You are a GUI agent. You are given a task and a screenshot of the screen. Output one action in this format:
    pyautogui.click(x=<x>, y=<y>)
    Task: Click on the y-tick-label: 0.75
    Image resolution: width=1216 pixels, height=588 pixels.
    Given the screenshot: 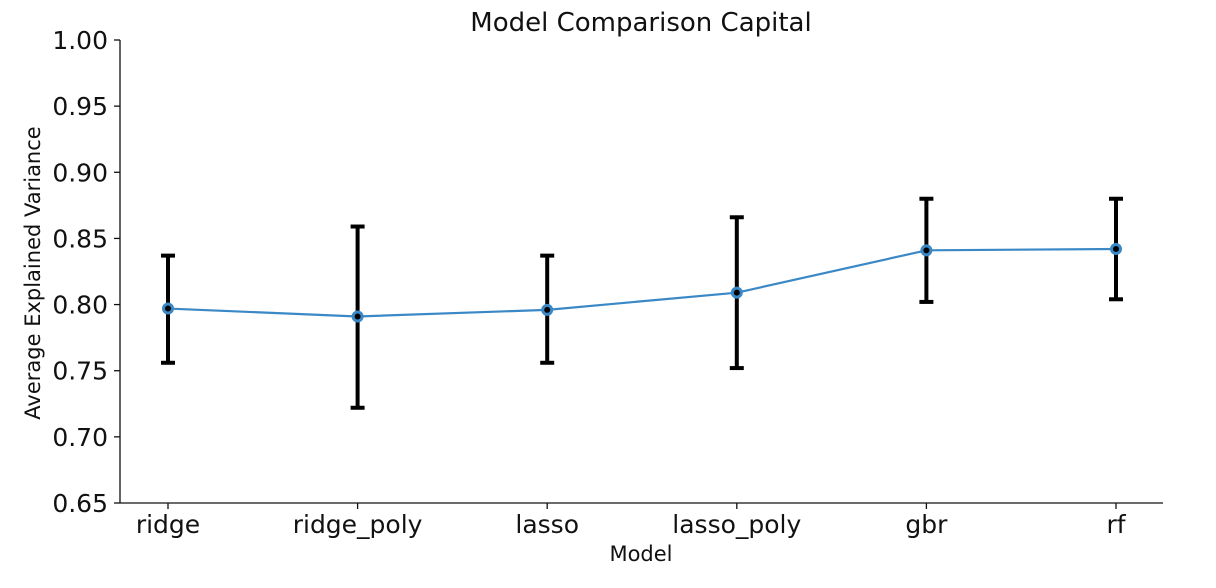 What is the action you would take?
    pyautogui.click(x=80, y=371)
    